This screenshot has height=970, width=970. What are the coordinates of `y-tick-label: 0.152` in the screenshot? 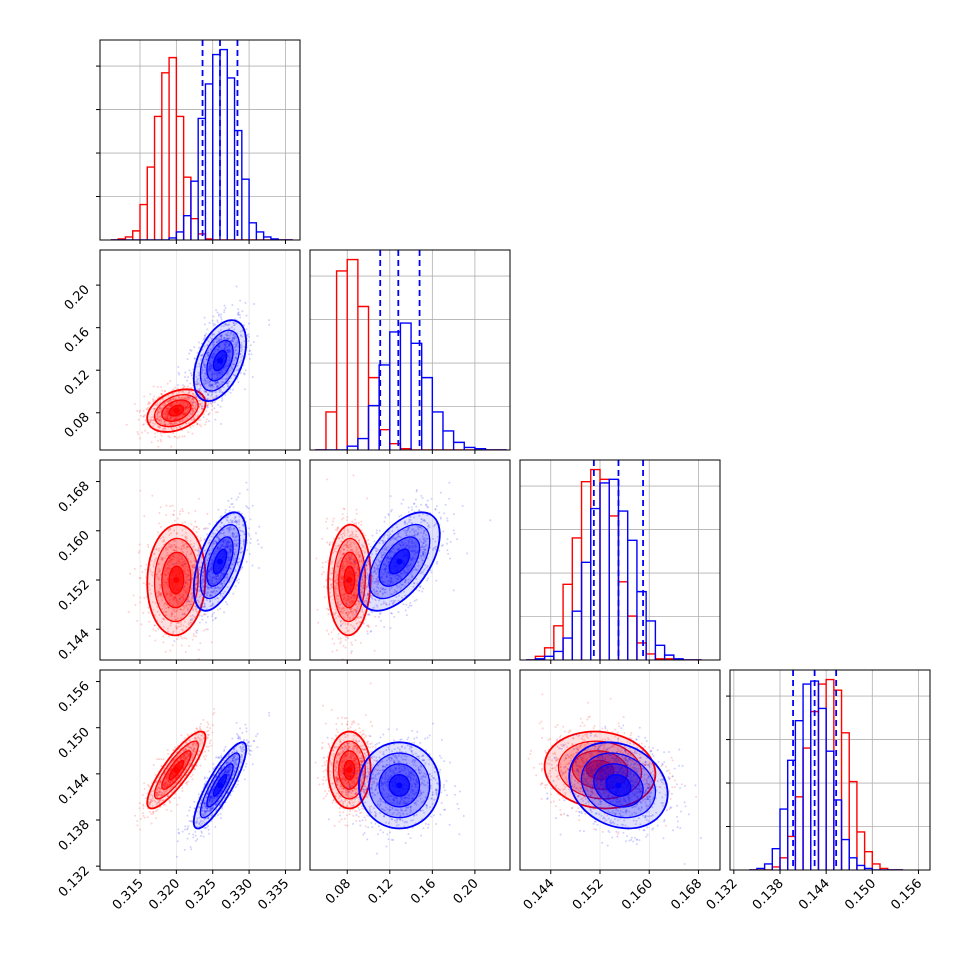 It's located at (74, 595).